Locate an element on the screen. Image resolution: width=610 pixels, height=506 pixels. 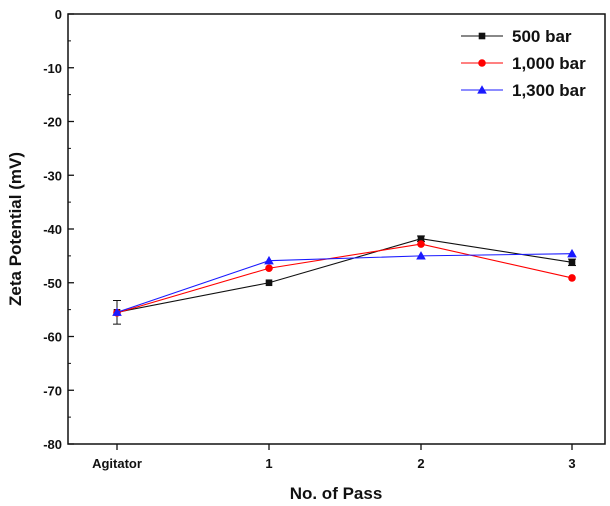
series-1-300-bar is located at coordinates (344, 282).